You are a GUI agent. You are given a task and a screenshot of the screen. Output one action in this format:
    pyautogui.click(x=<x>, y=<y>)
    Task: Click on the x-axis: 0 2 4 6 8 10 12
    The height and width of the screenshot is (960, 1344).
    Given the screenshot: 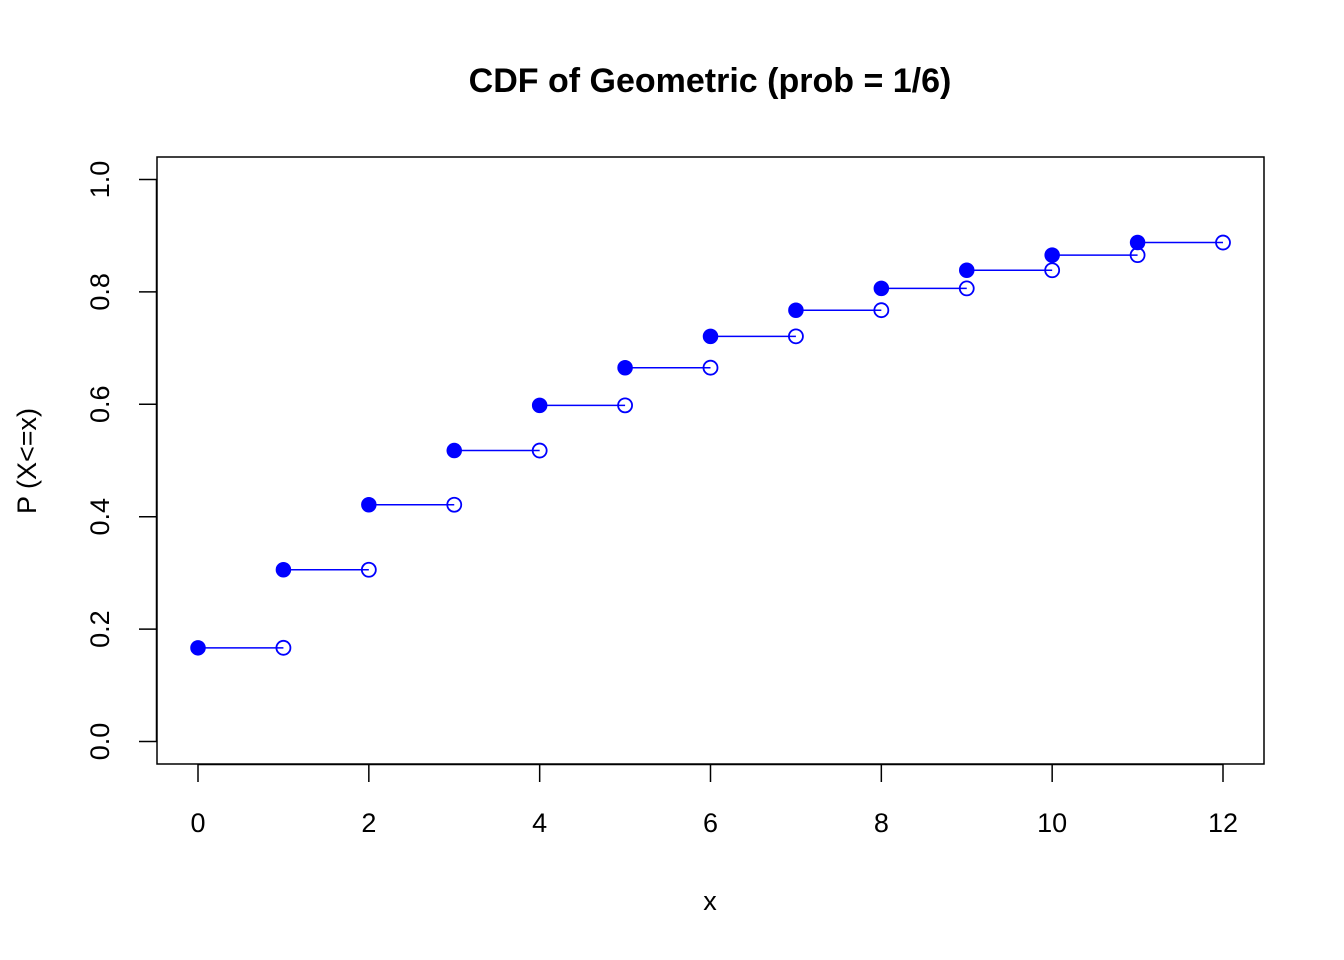 What is the action you would take?
    pyautogui.click(x=714, y=800)
    